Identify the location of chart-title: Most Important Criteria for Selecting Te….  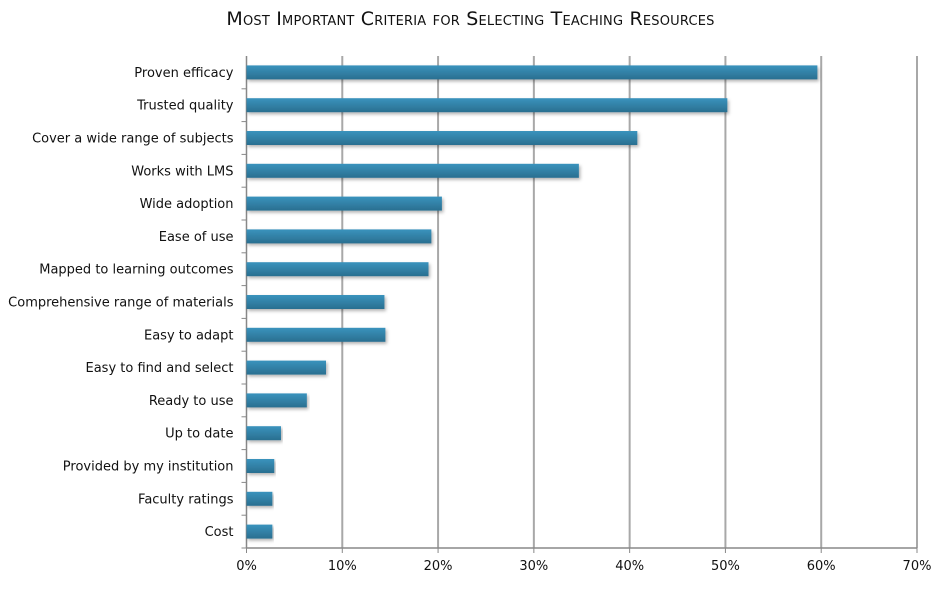
(470, 19).